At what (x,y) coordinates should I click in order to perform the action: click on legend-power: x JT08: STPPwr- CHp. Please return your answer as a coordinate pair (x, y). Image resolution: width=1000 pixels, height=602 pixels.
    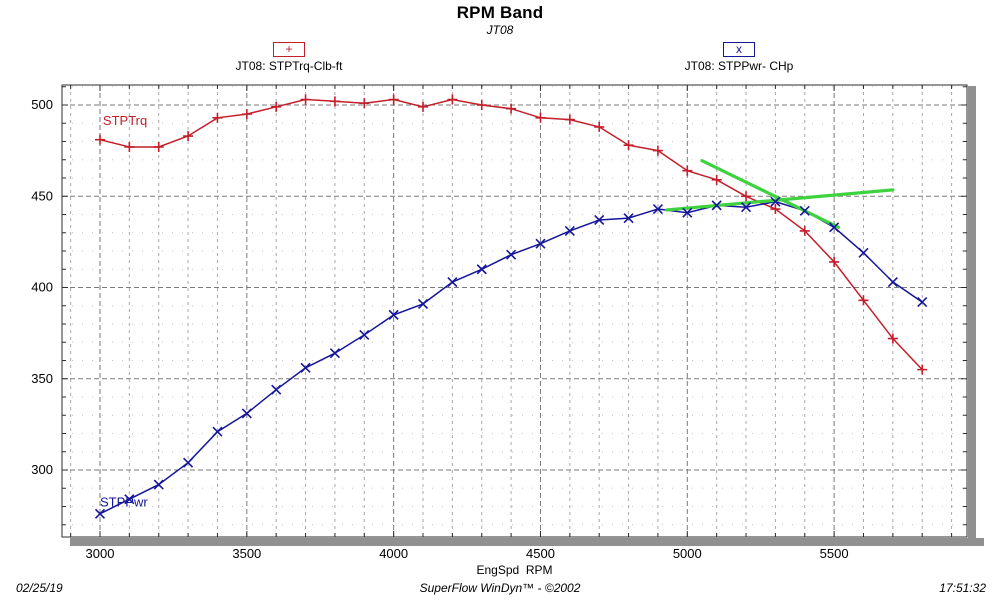
    Looking at the image, I should click on (739, 57).